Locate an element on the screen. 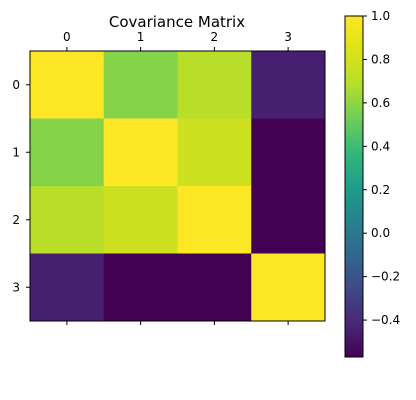 Image resolution: width=416 pixels, height=400 pixels. x-tick-label: 1 is located at coordinates (141, 37).